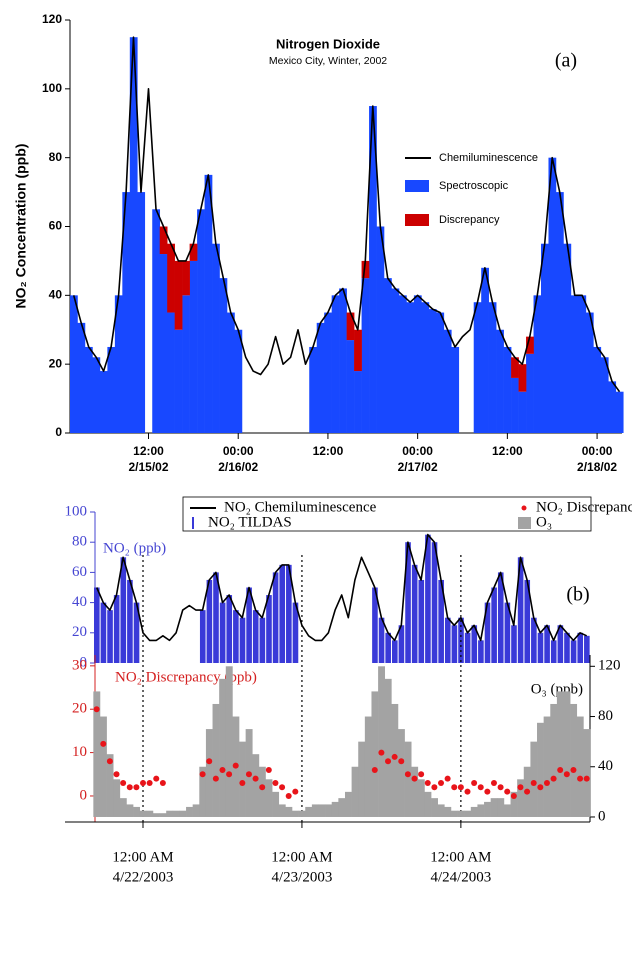  I want to click on x-tick-date: 2/15/02, so click(148, 467).